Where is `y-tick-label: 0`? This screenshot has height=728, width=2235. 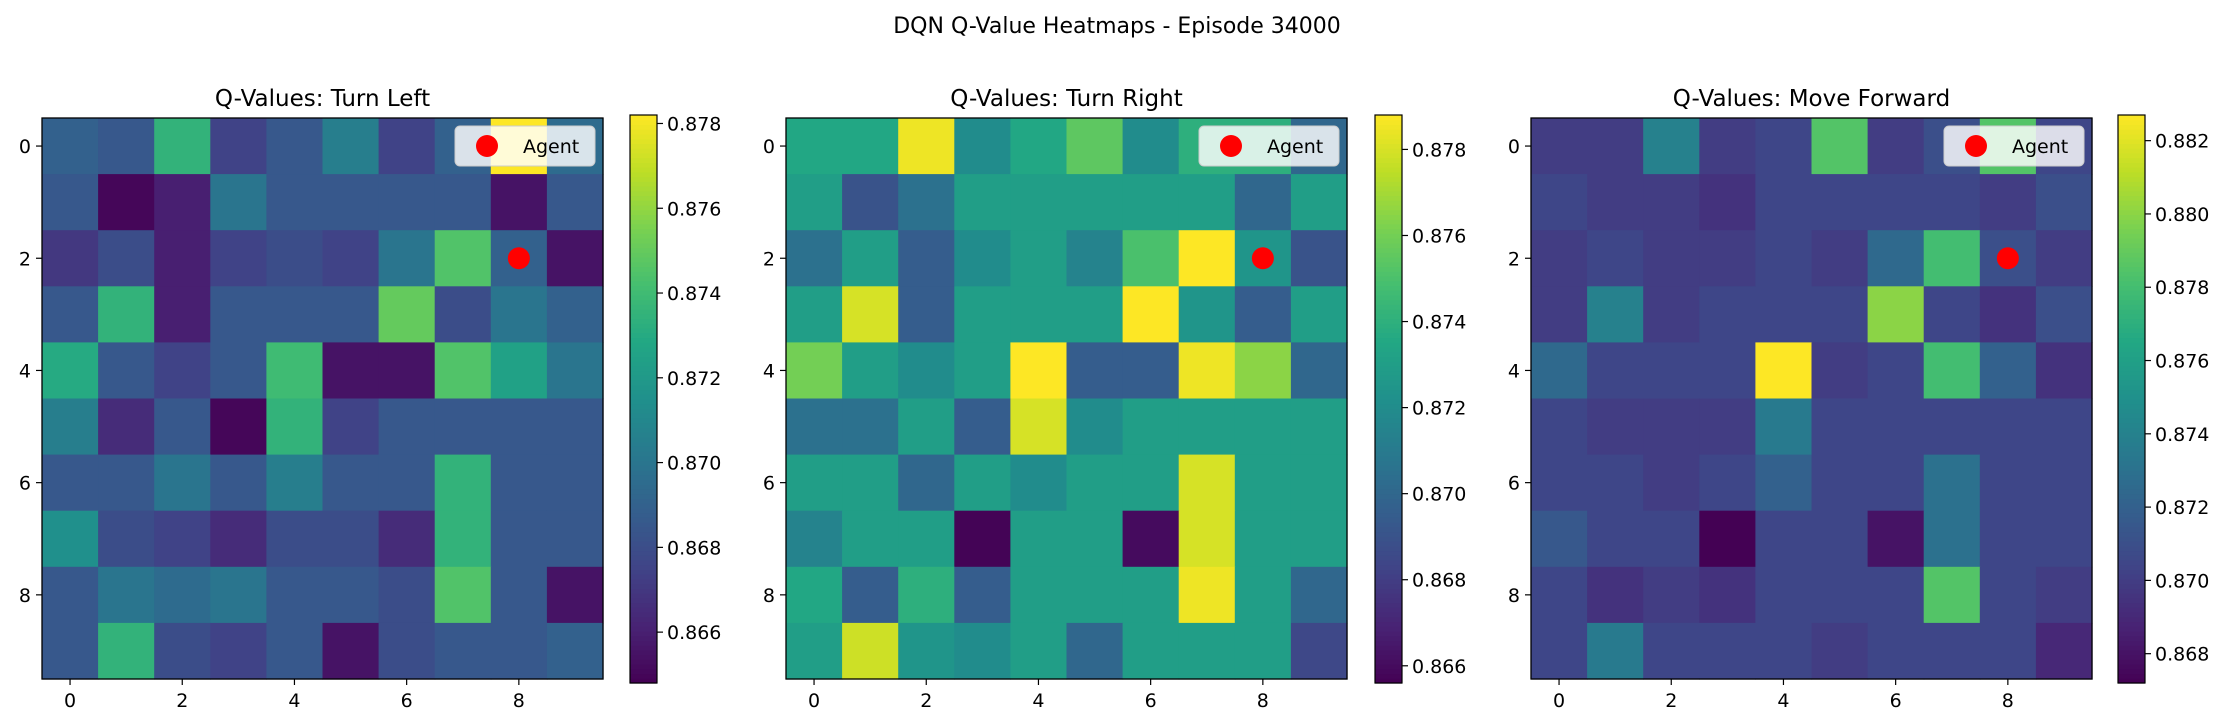 y-tick-label: 0 is located at coordinates (25, 147).